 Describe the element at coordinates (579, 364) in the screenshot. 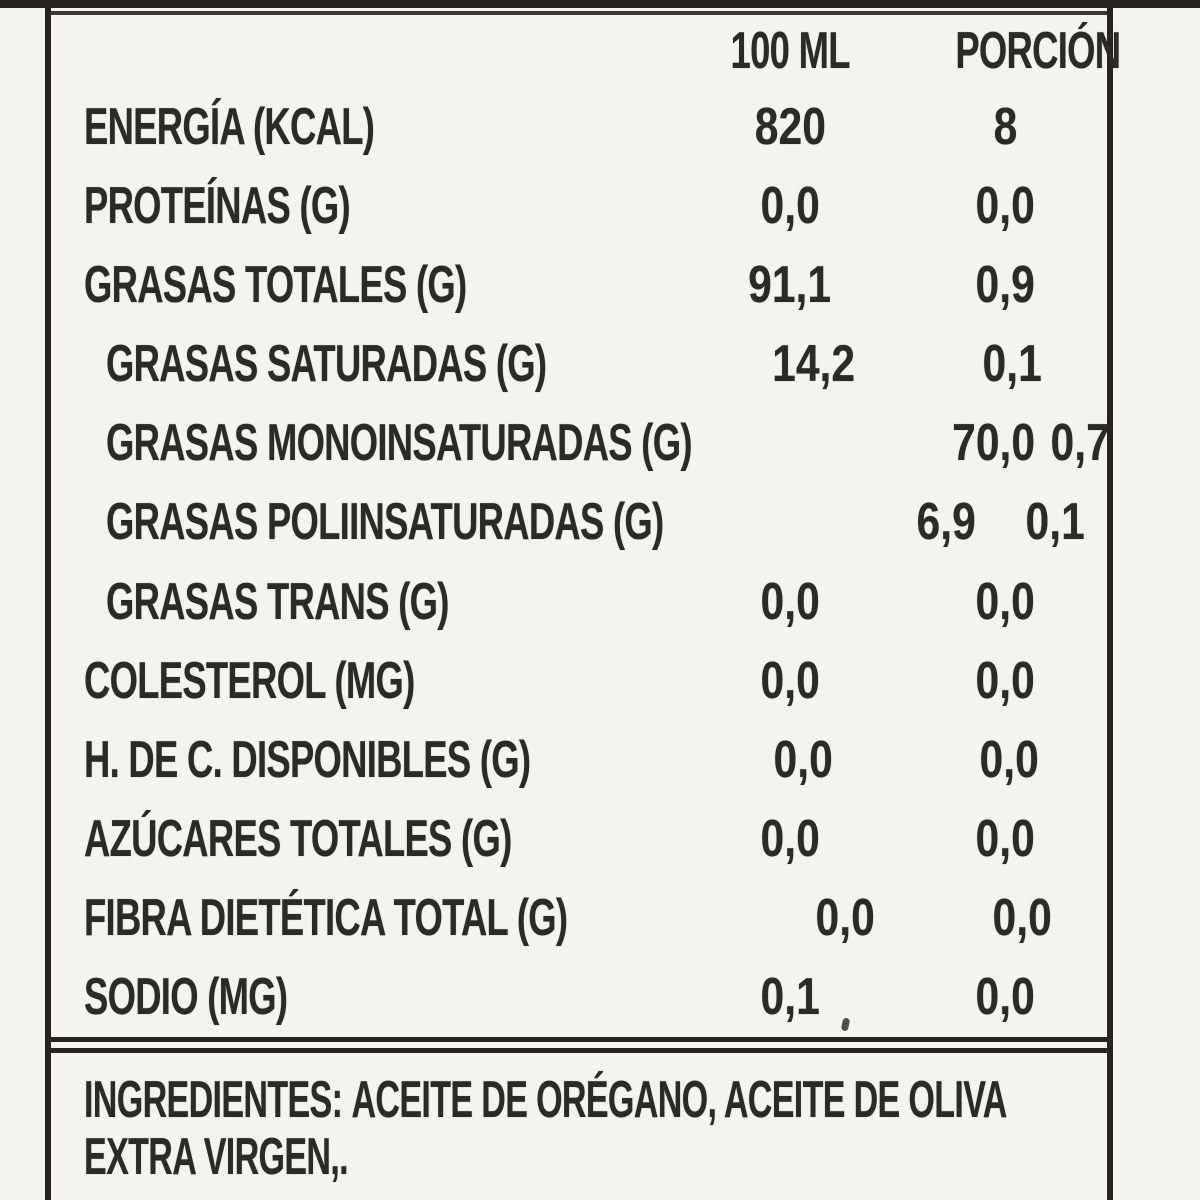

I see `table-row: GRASAS SATURADAS (G) 14,2 0,1` at that location.